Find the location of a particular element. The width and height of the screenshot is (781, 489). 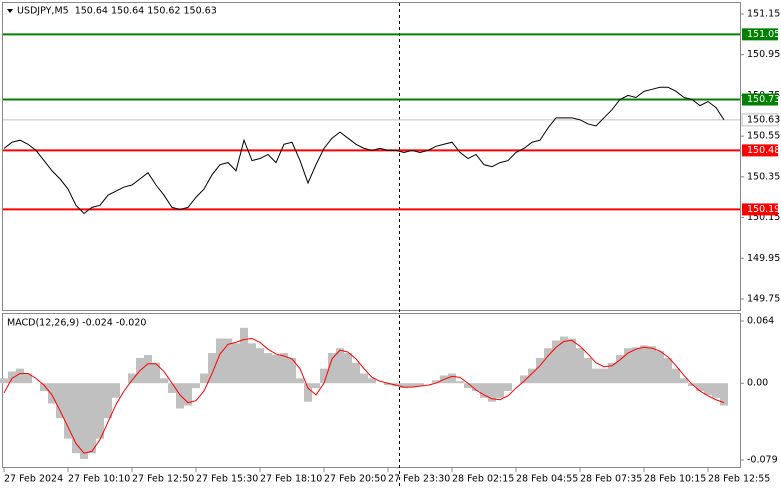

macd-title: MACD(12,26,9) -0.024 -0.020 is located at coordinates (76, 323).